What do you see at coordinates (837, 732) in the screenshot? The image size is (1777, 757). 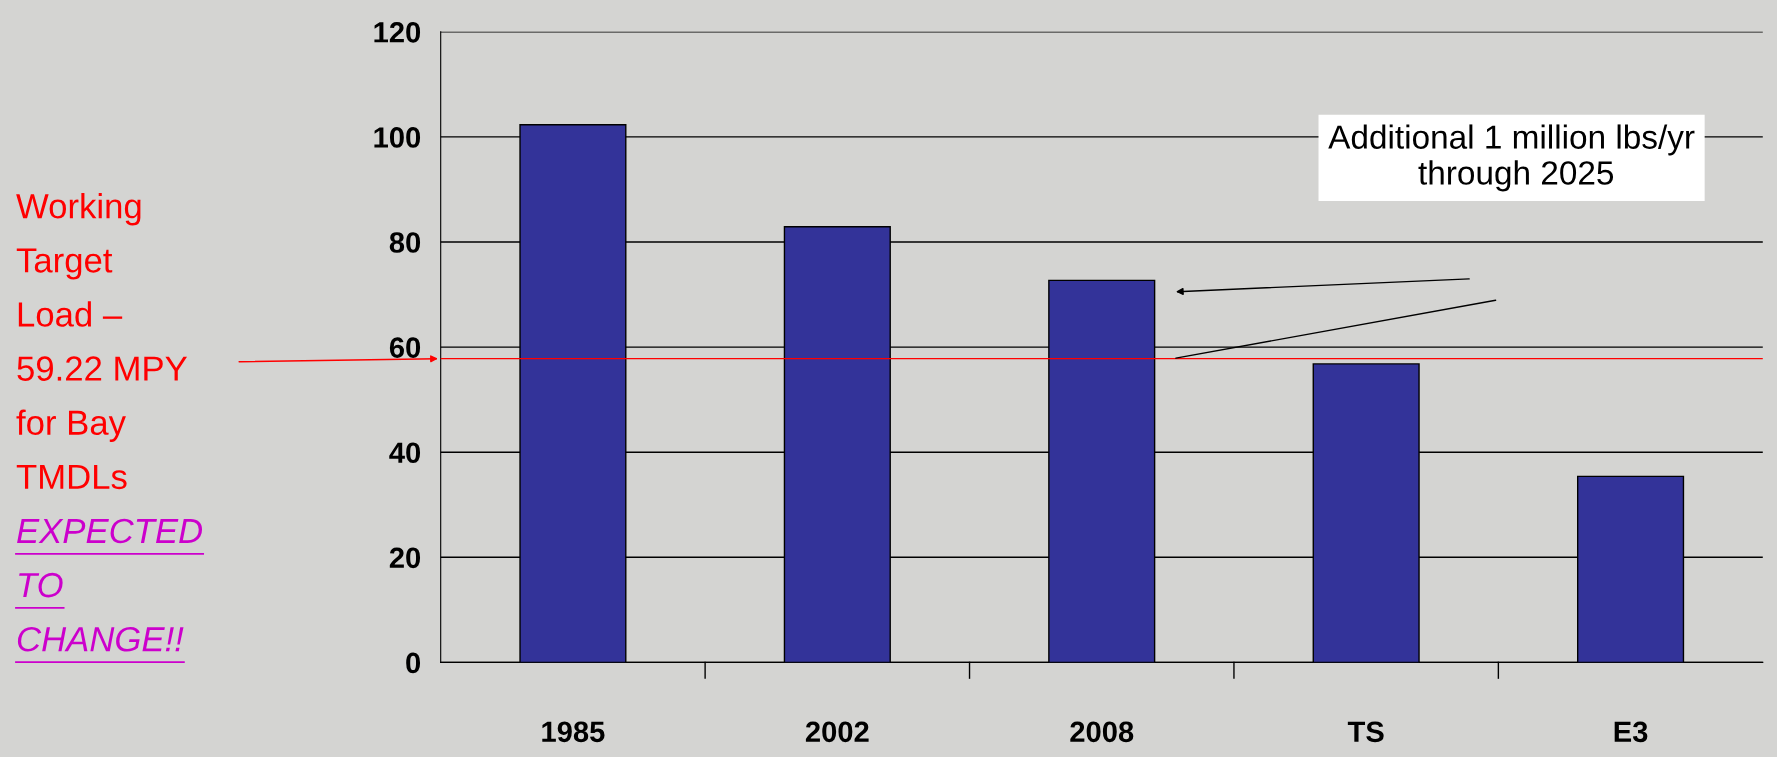 I see `x-tick-label: 2002` at bounding box center [837, 732].